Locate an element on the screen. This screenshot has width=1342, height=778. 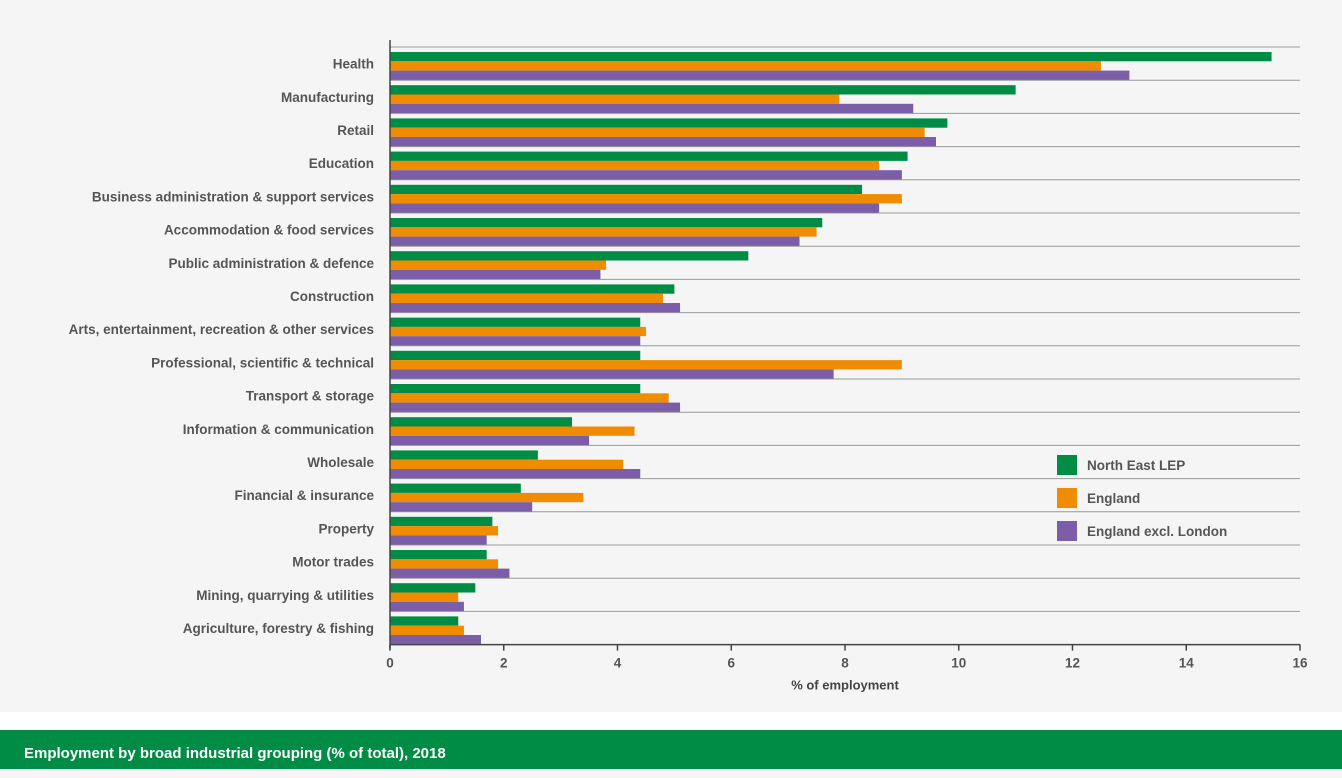
x-tick-label: 6 is located at coordinates (731, 663).